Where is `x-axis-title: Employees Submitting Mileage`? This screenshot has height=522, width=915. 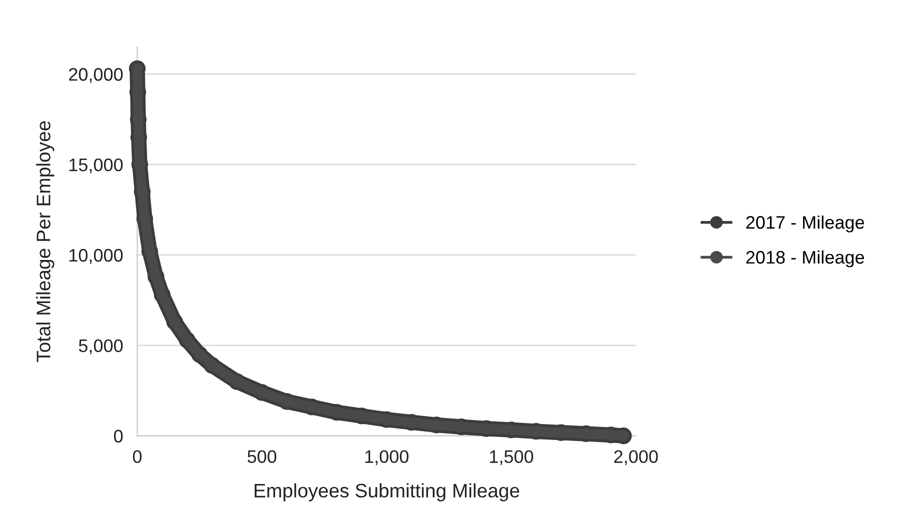
x-axis-title: Employees Submitting Mileage is located at coordinates (387, 492).